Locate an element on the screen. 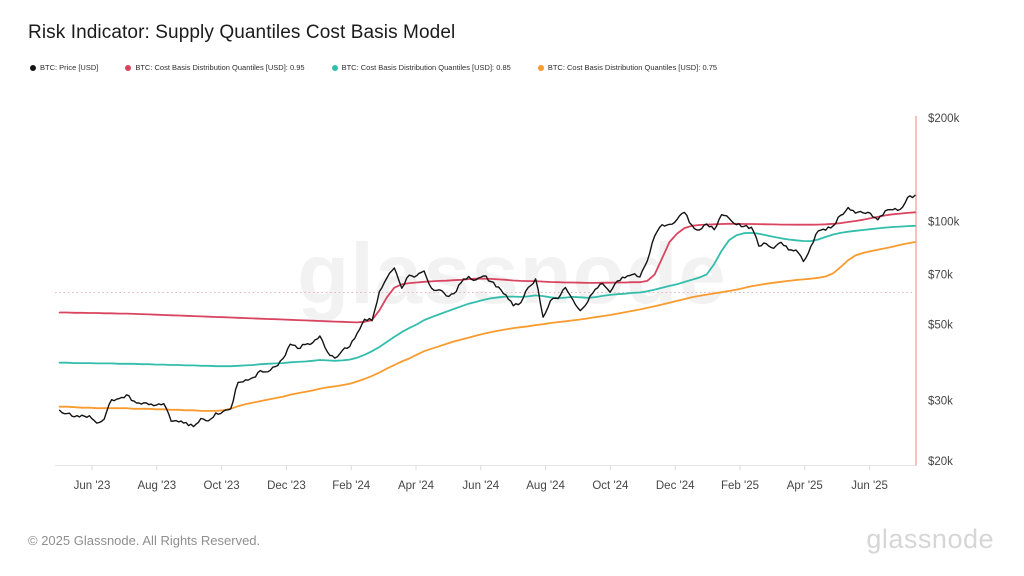 The image size is (1024, 576). x-tick-label: Feb '25 is located at coordinates (740, 486).